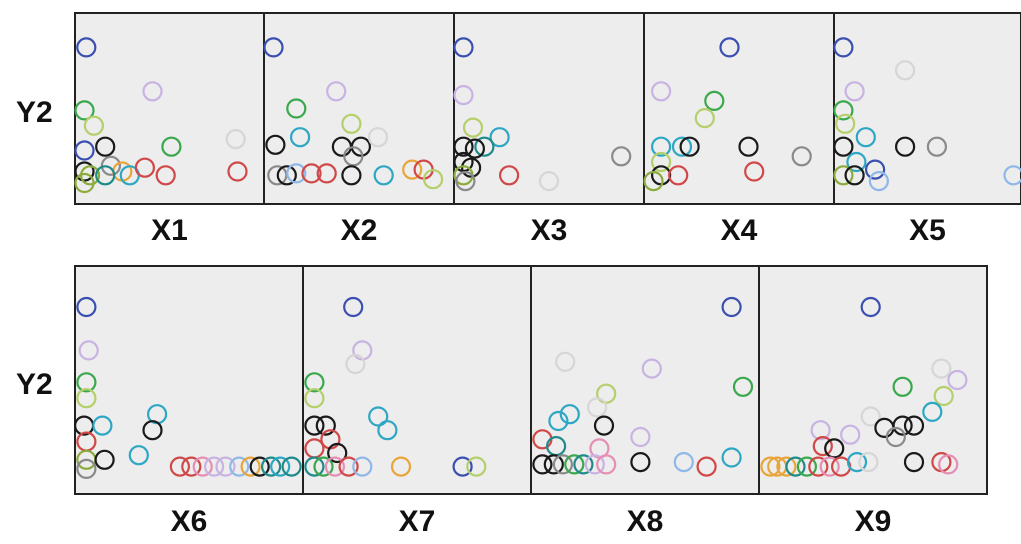 This screenshot has width=1021, height=544. Describe the element at coordinates (169, 230) in the screenshot. I see `x-axis-label-x1: X1` at that location.